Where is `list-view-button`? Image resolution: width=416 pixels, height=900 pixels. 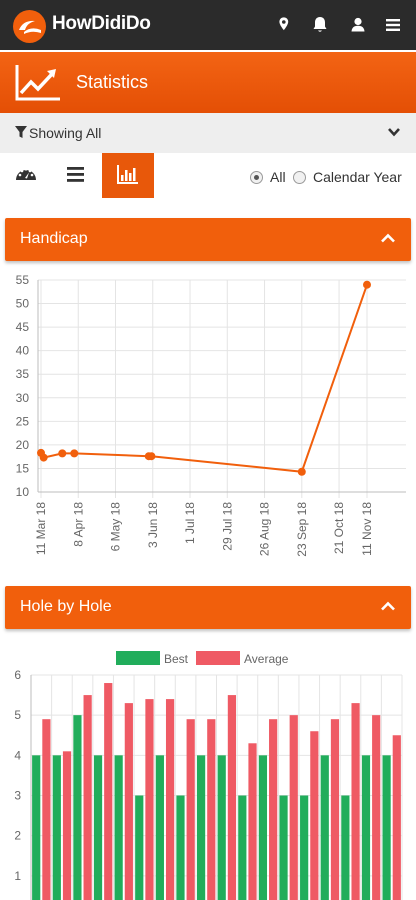
list-view-button is located at coordinates (76, 175).